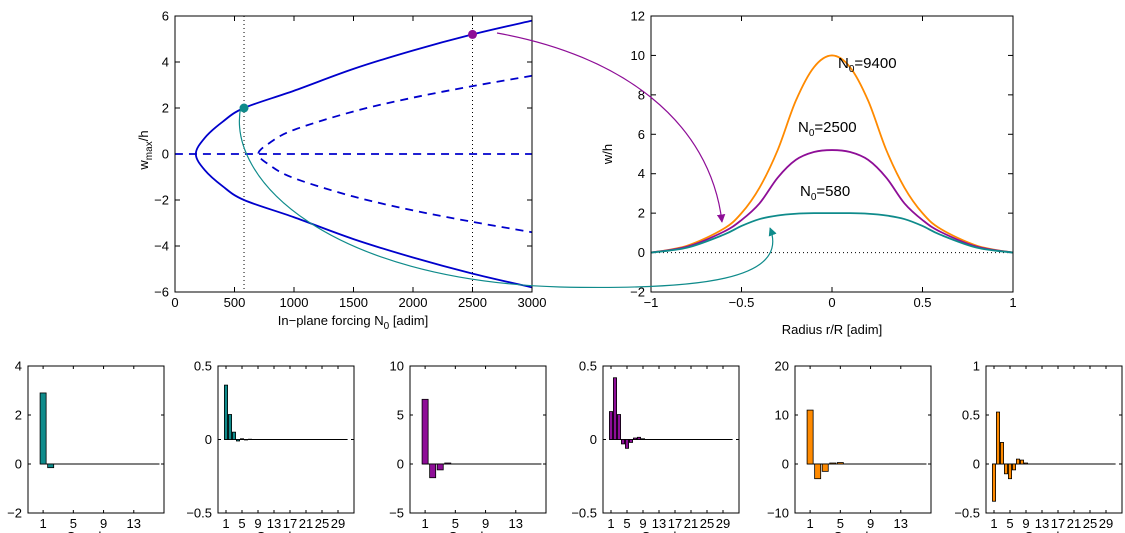 The width and height of the screenshot is (1125, 533). What do you see at coordinates (611, 127) in the screenshot?
I see `arrow-2500-to-curve` at bounding box center [611, 127].